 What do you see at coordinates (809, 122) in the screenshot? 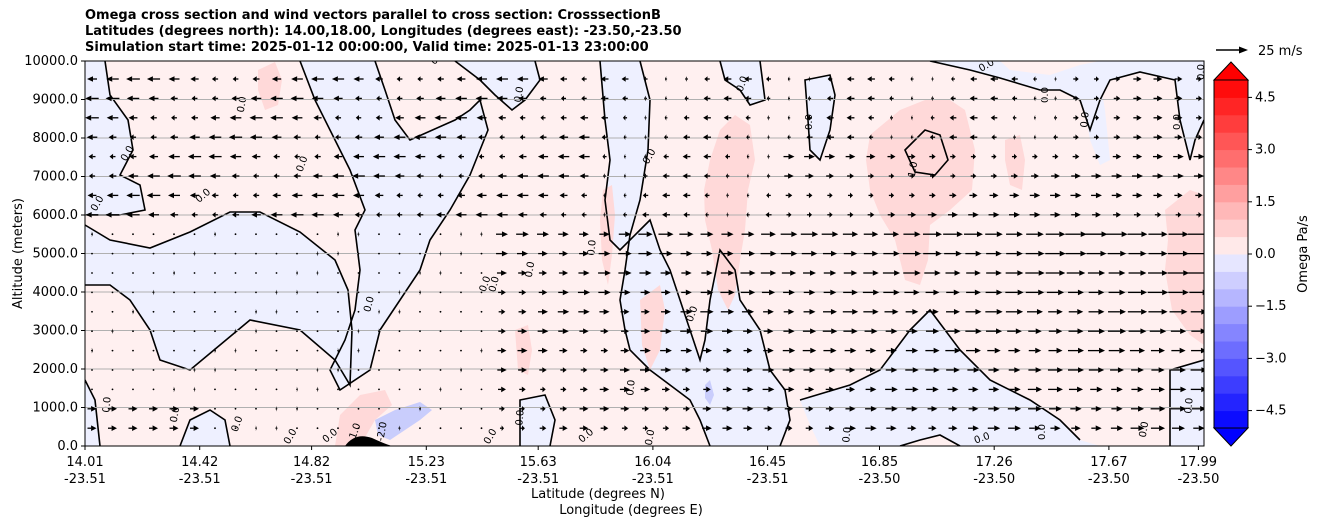
I see `contour-label-14: 0.0` at bounding box center [809, 122].